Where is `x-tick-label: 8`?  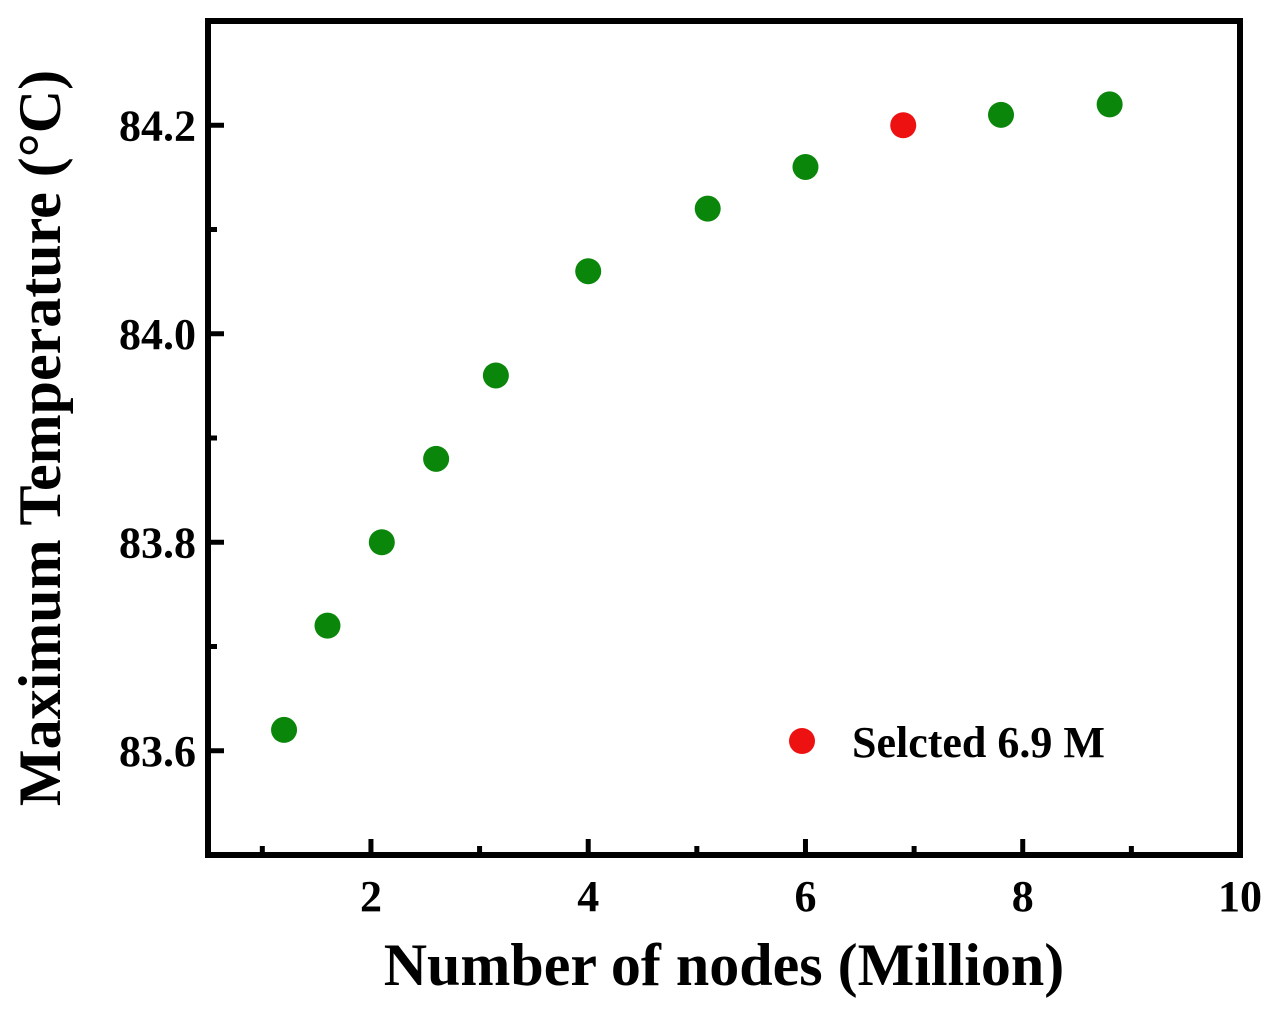 x-tick-label: 8 is located at coordinates (1023, 896).